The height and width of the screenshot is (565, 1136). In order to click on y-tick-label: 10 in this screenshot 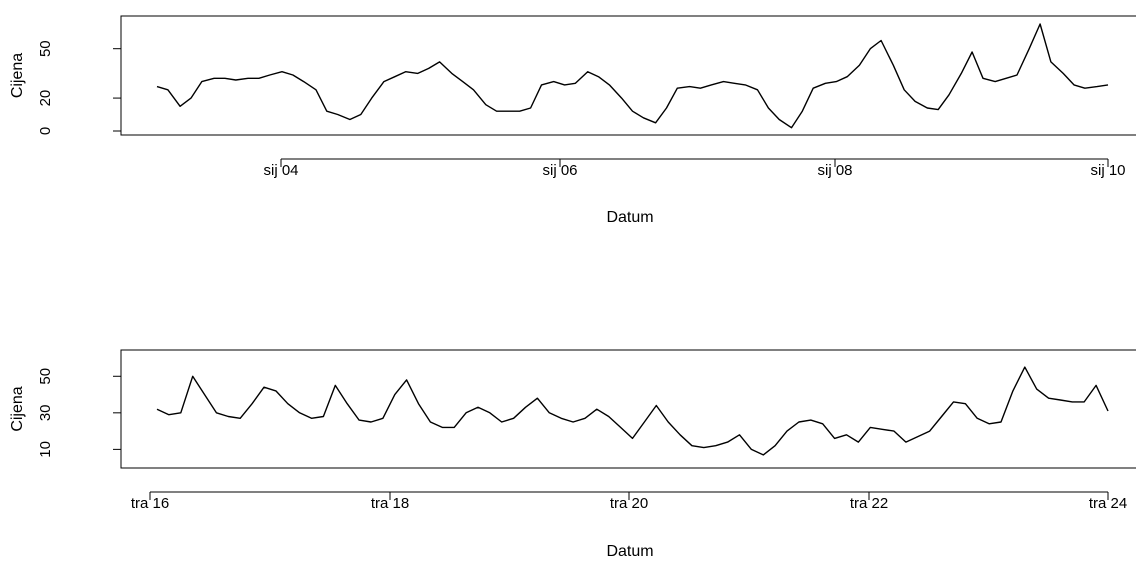, I will do `click(45, 449)`.